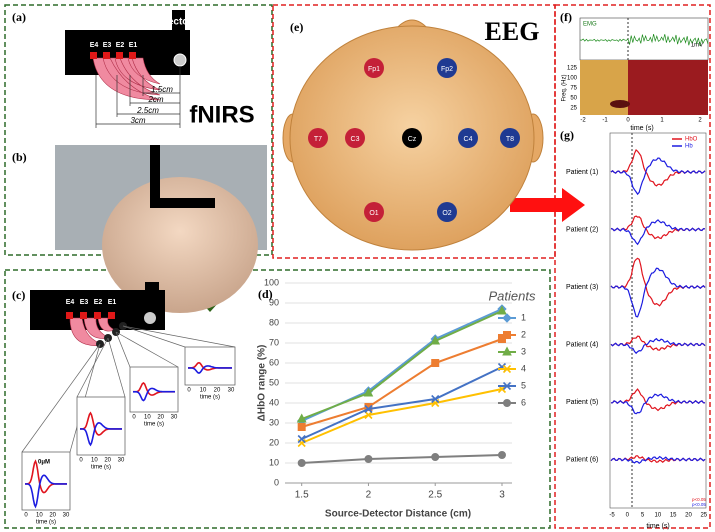  I want to click on x-tick-label: 2, so click(369, 495).